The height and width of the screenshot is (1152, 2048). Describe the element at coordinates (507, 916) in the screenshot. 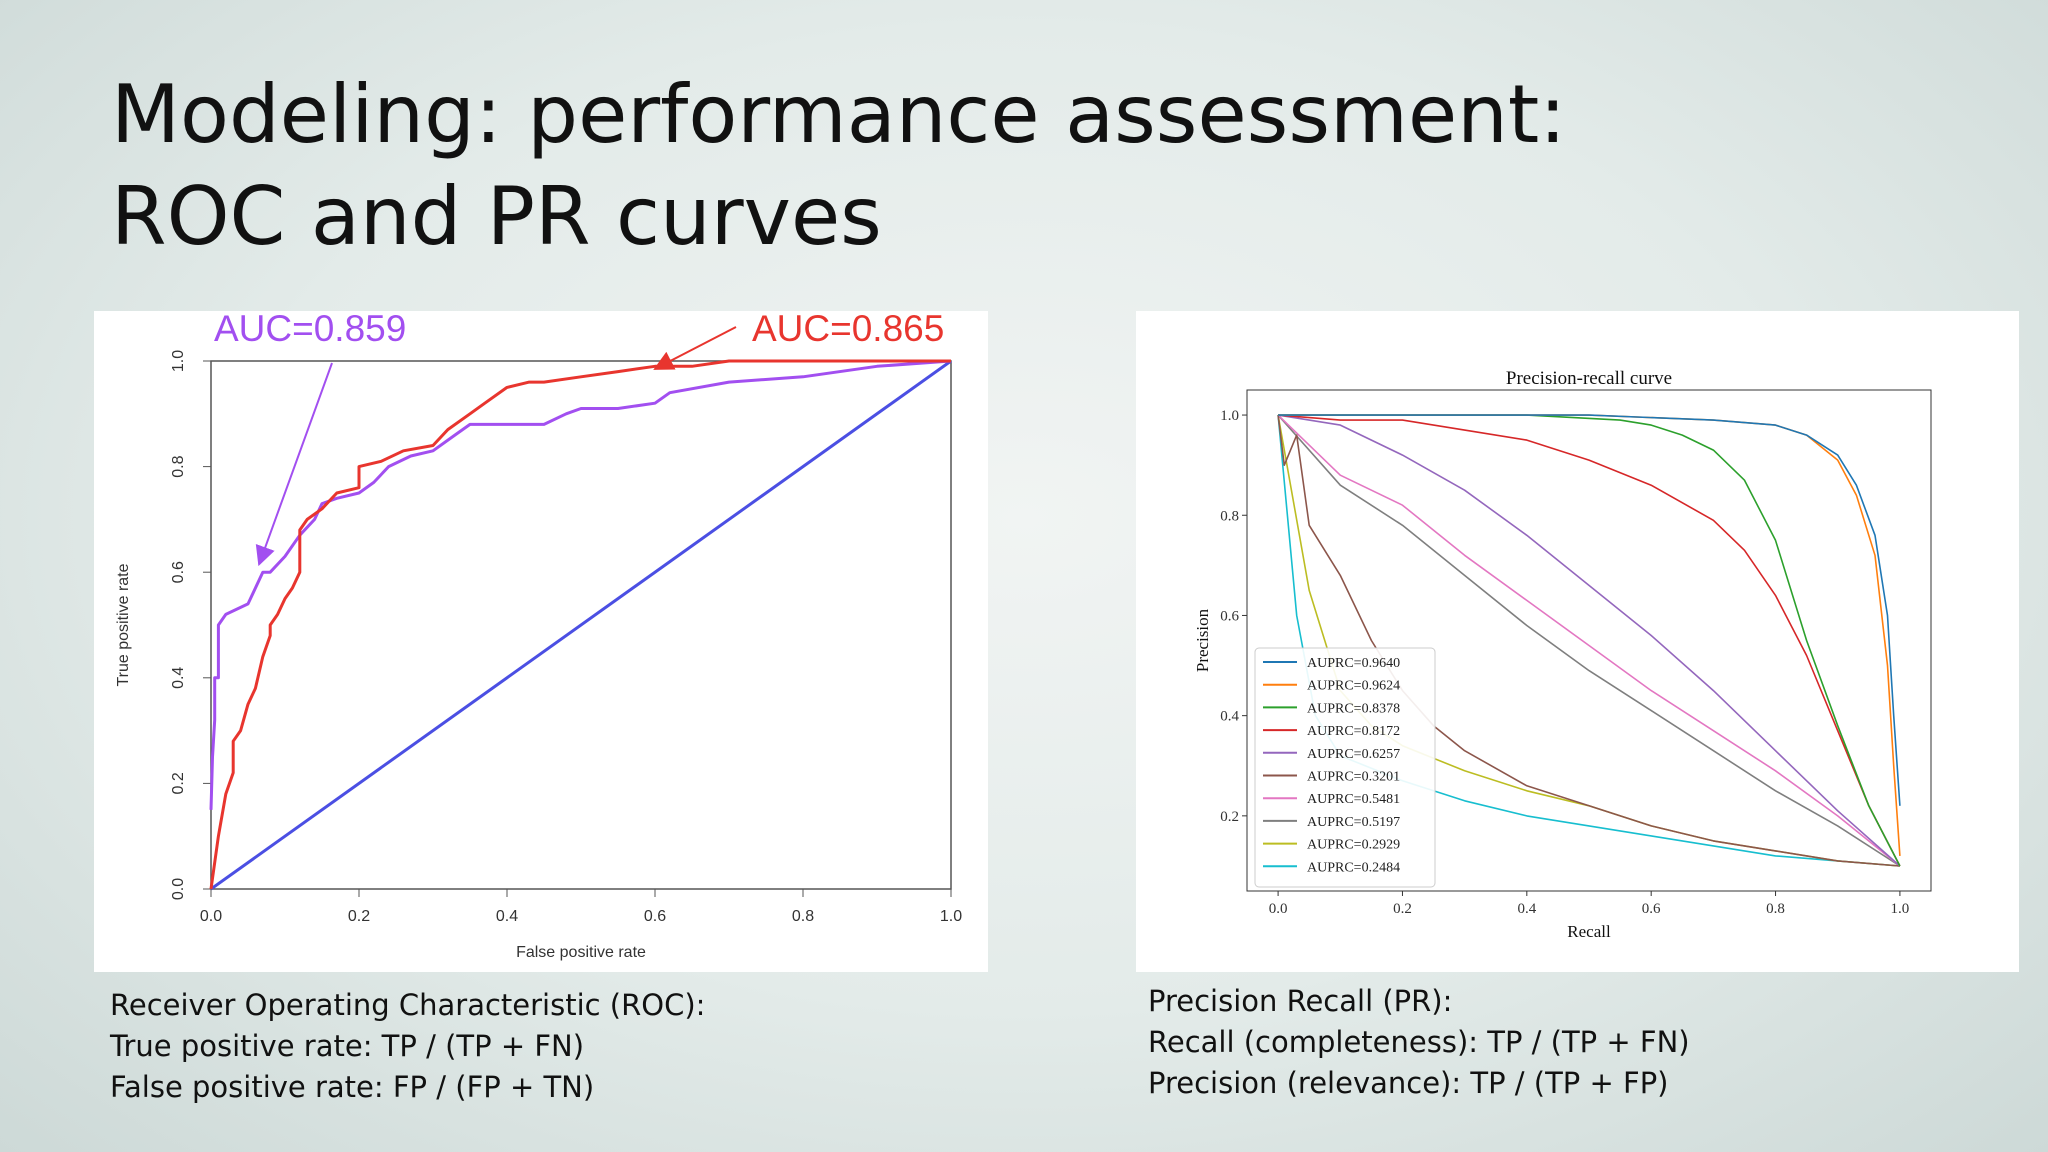

I see `roc-x-tick-label: 0.4` at that location.